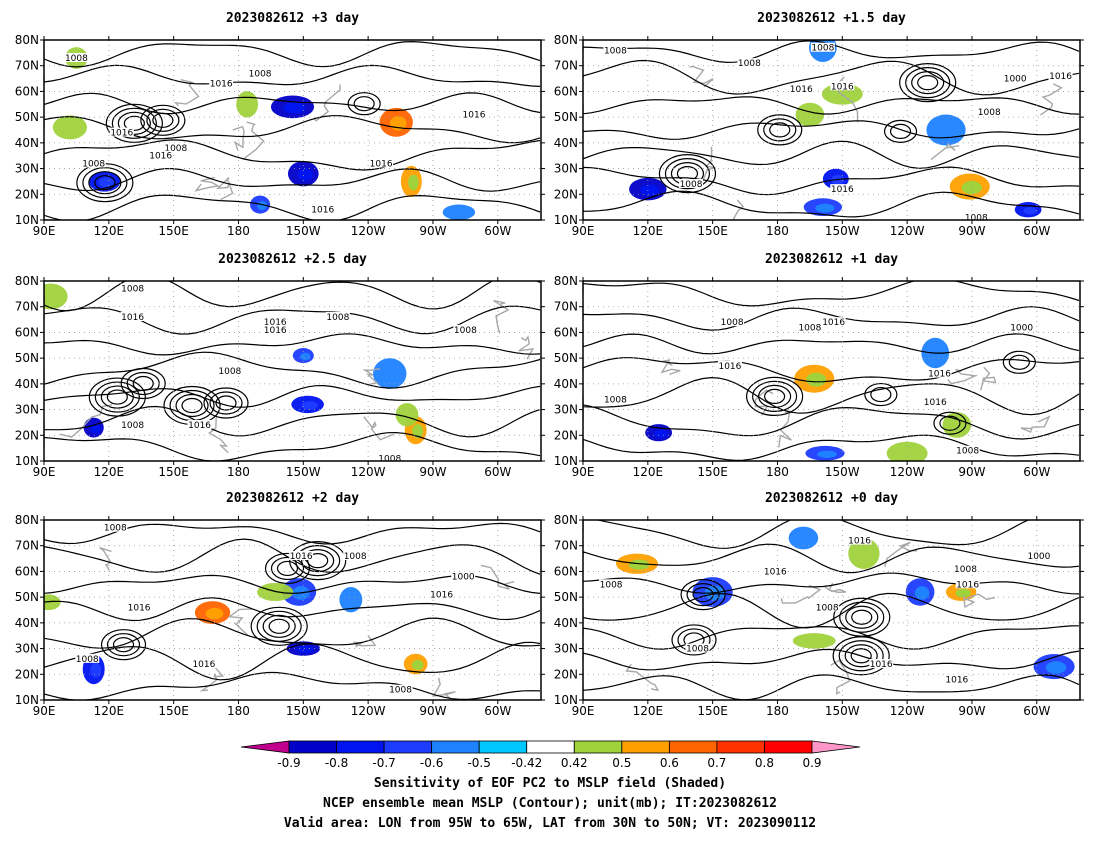 This screenshot has width=1100, height=854. What do you see at coordinates (27, 169) in the screenshot?
I see `y-tick-label: 30N` at bounding box center [27, 169].